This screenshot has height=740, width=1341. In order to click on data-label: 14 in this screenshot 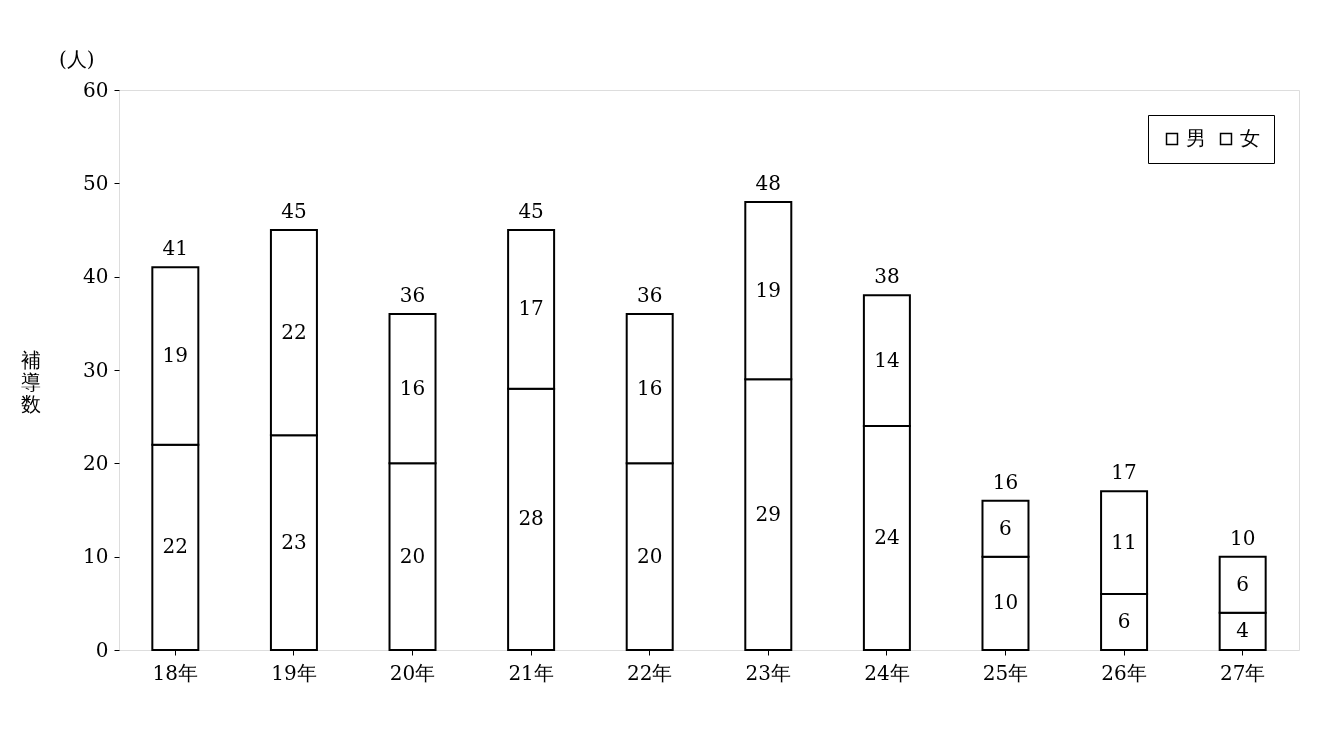, I will do `click(887, 359)`.